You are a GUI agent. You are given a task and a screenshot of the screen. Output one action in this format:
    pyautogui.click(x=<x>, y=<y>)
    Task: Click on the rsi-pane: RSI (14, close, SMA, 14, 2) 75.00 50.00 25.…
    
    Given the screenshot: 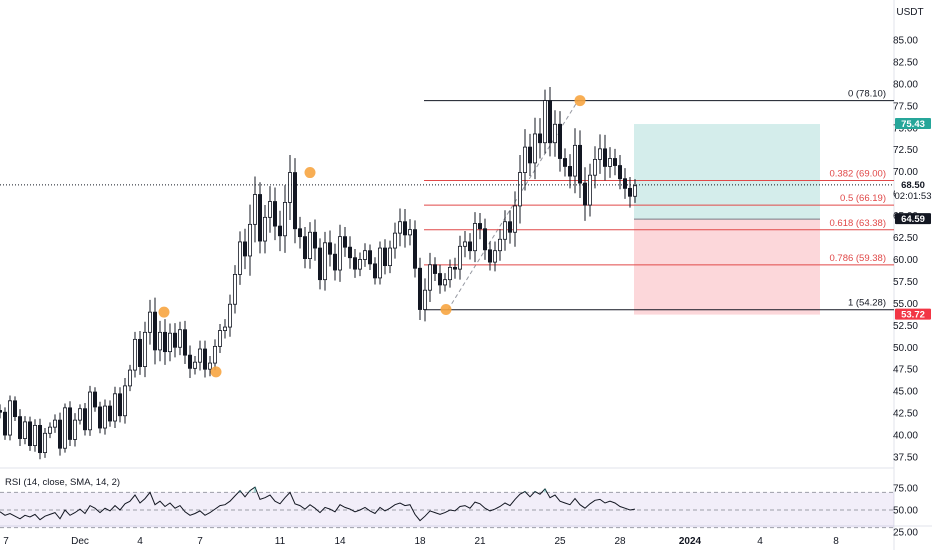 What is the action you would take?
    pyautogui.click(x=459, y=508)
    